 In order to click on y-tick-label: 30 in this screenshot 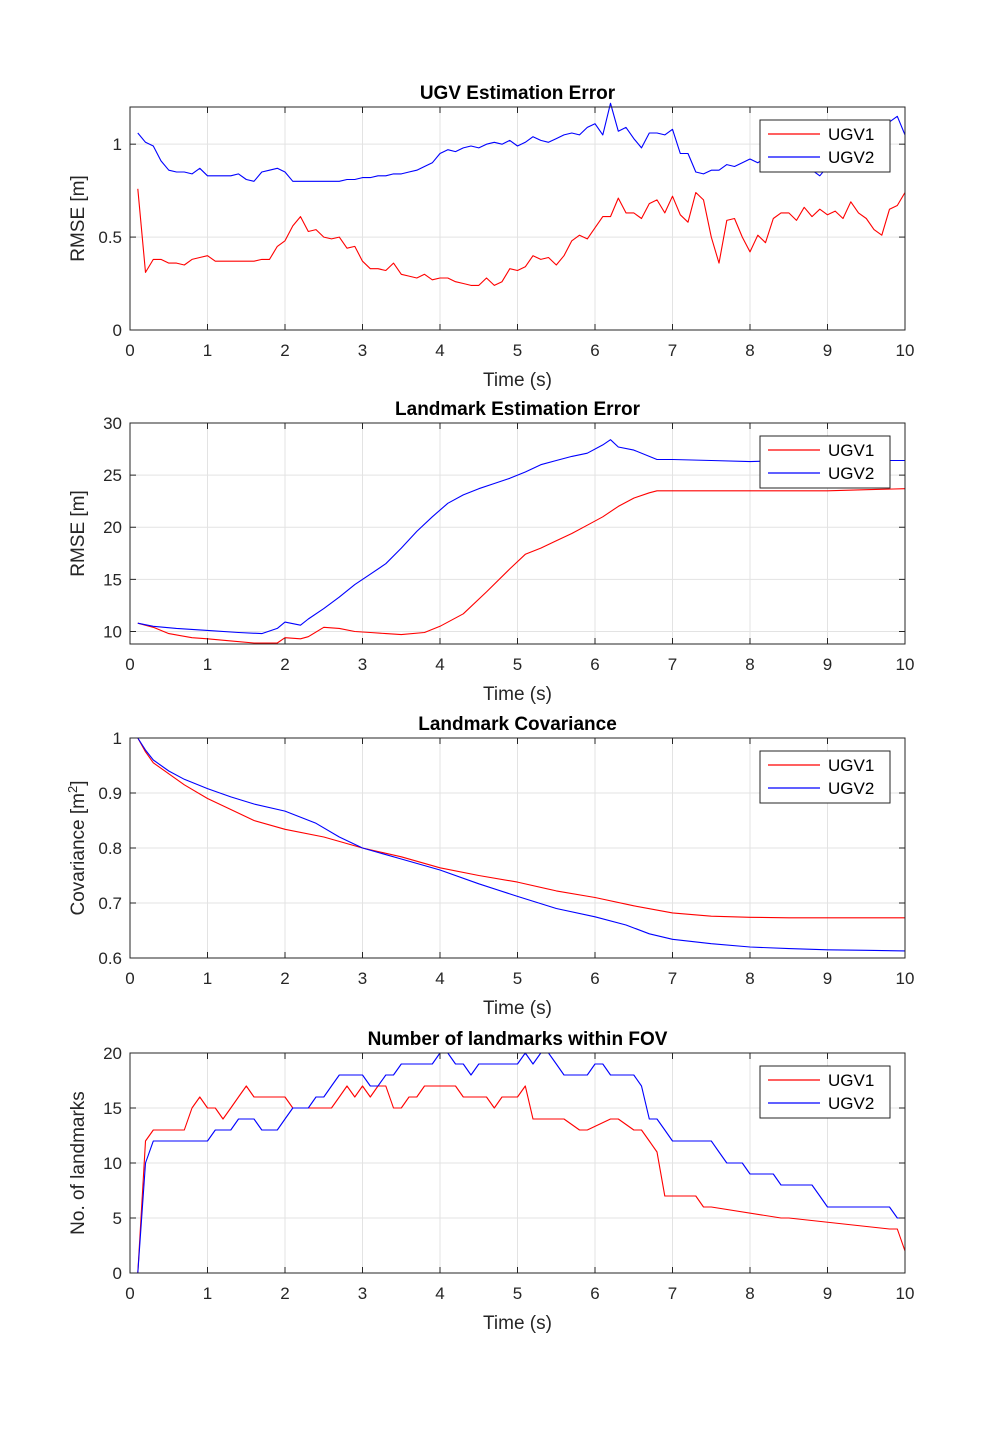, I will do `click(112, 423)`.